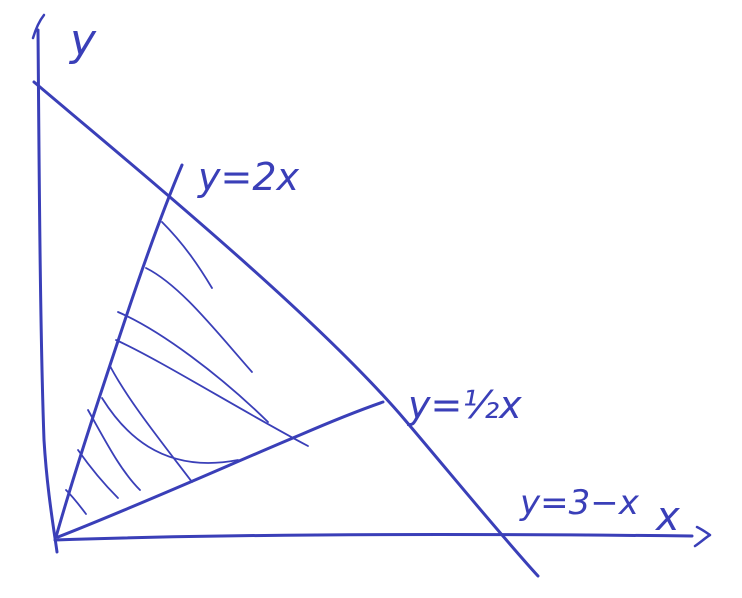 The width and height of the screenshot is (742, 598). Describe the element at coordinates (220, 469) in the screenshot. I see `line-y-equals-half-x` at that location.